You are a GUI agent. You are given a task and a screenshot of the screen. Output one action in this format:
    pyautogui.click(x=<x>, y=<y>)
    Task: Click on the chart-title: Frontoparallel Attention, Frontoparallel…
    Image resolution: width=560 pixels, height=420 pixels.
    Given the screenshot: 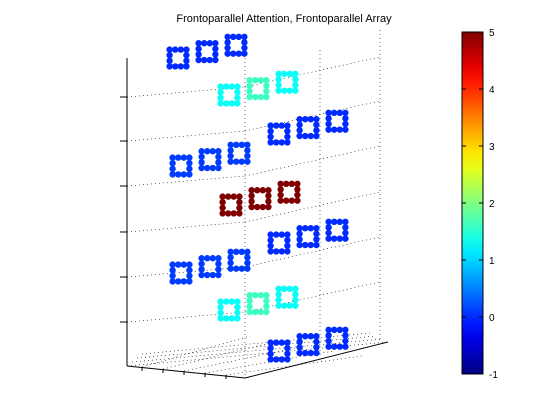 What is the action you would take?
    pyautogui.click(x=284, y=19)
    